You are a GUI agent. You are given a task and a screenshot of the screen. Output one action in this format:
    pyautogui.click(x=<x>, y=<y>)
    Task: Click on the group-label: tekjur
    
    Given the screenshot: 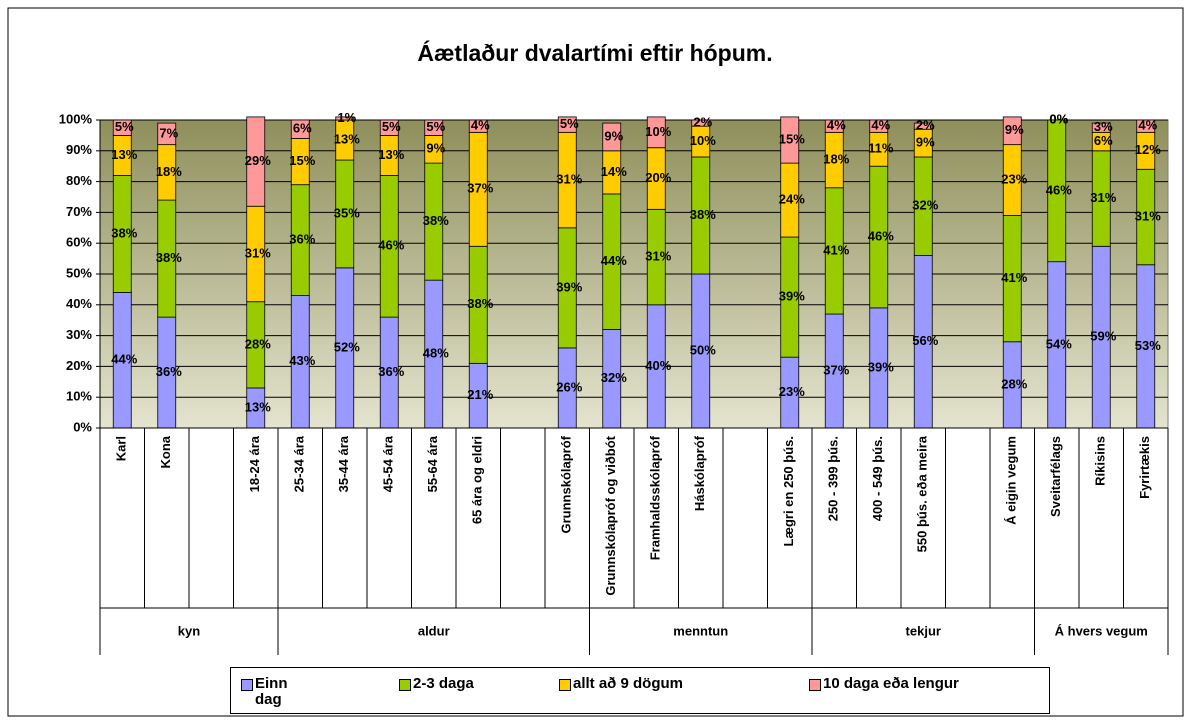 What is the action you would take?
    pyautogui.click(x=923, y=630)
    